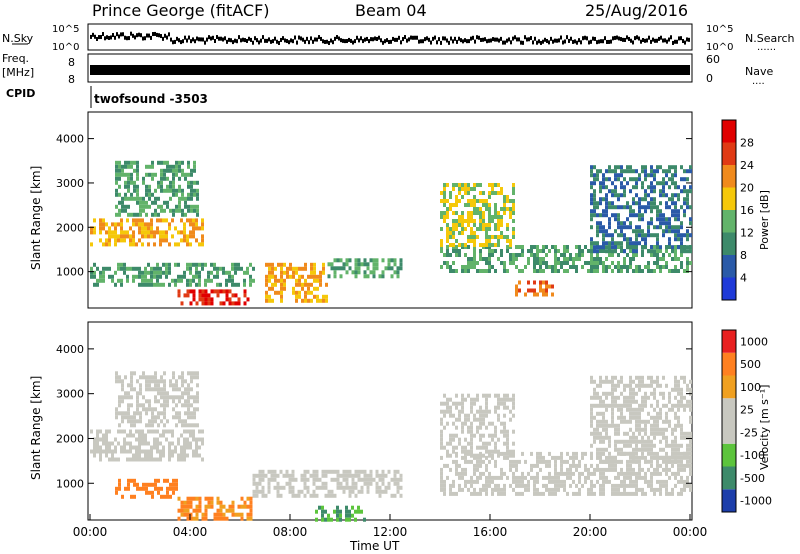 The width and height of the screenshot is (800, 554). What do you see at coordinates (756, 501) in the screenshot?
I see `velocity-tick-label: -1000` at bounding box center [756, 501].